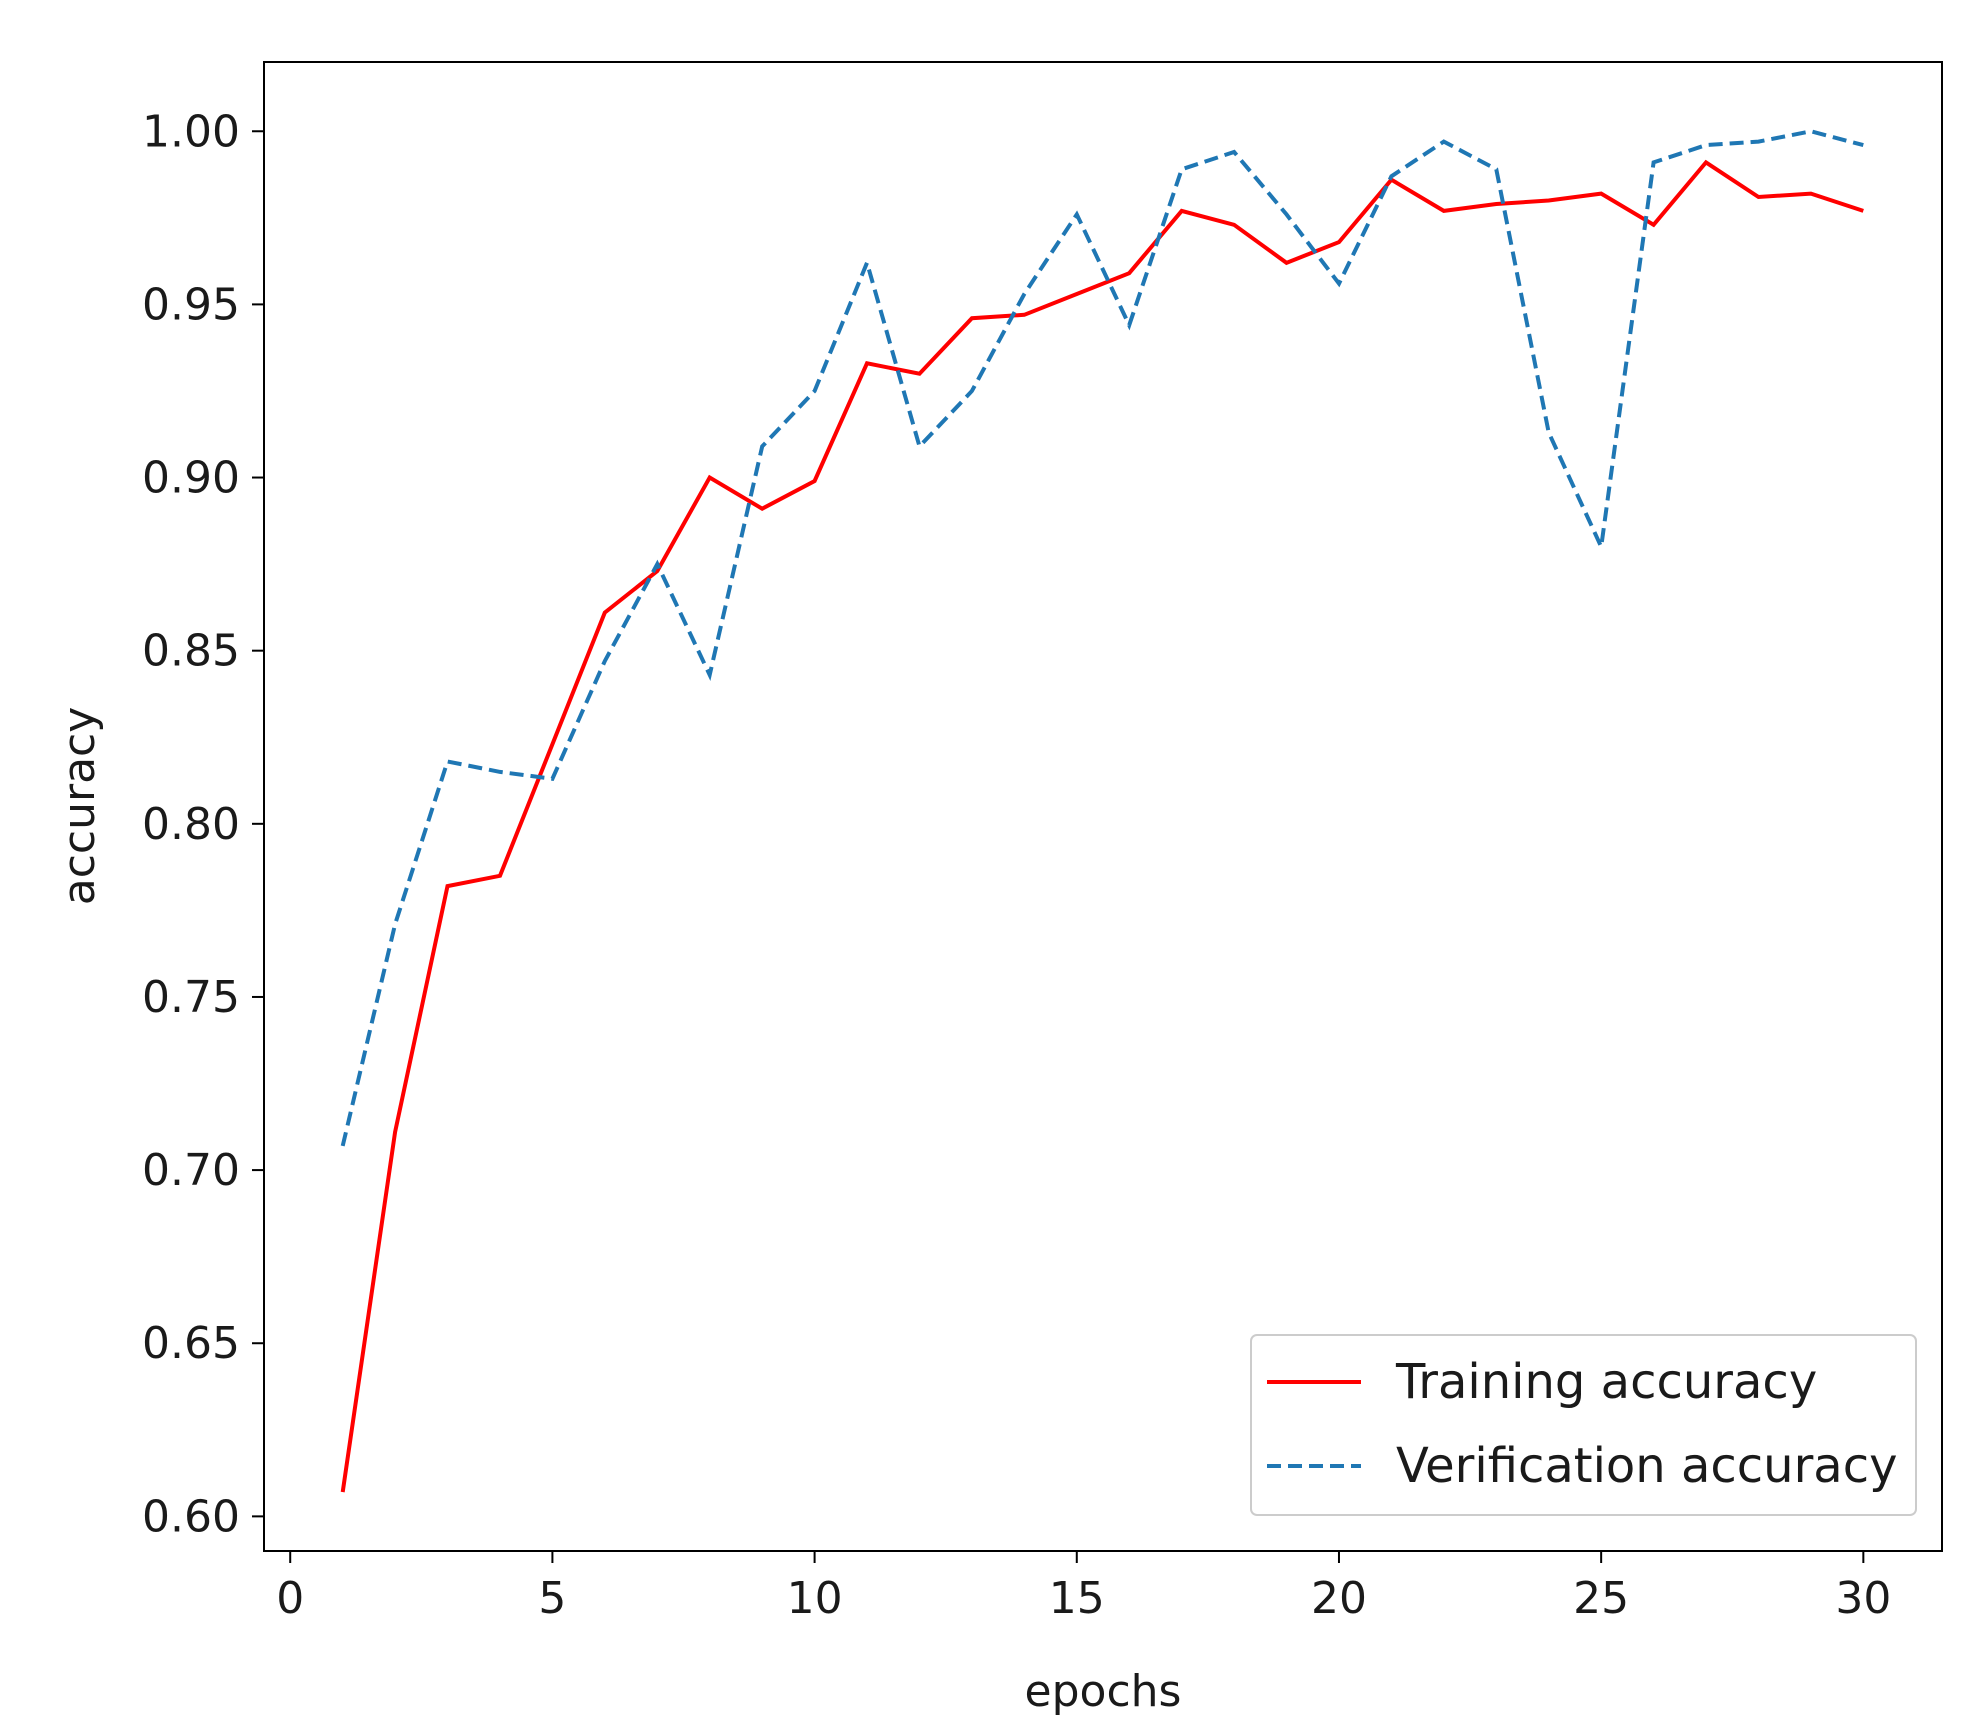 The image size is (1986, 1733). Describe the element at coordinates (191, 1170) in the screenshot. I see `y-tick-label: 0.70` at that location.